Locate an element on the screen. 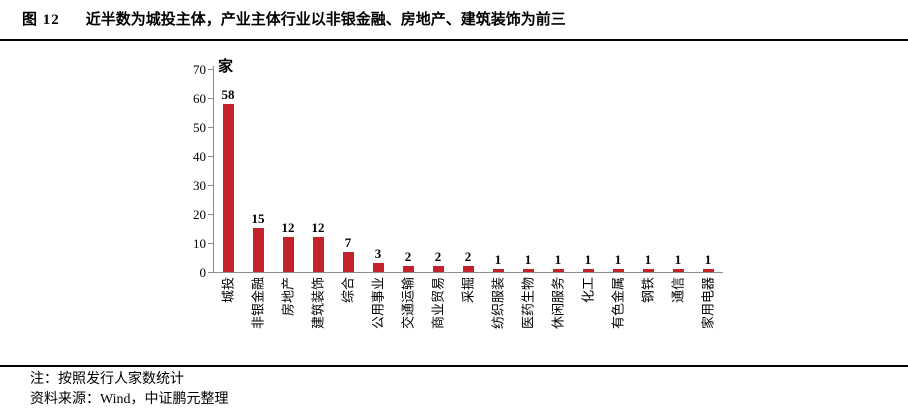 The image size is (908, 414). x-axis-label-公用事业: 公用事业 is located at coordinates (378, 303).